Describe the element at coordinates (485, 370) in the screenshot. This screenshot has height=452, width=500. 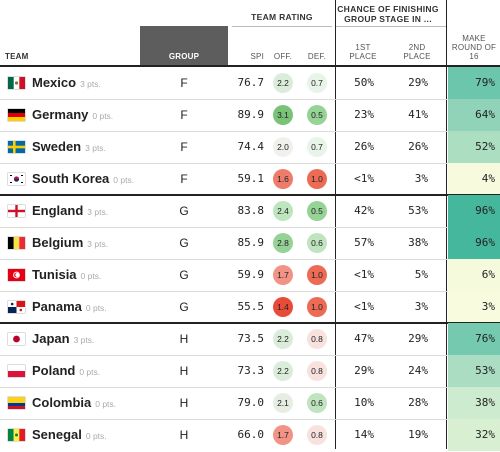
I see `make-round-value: 53%` at that location.